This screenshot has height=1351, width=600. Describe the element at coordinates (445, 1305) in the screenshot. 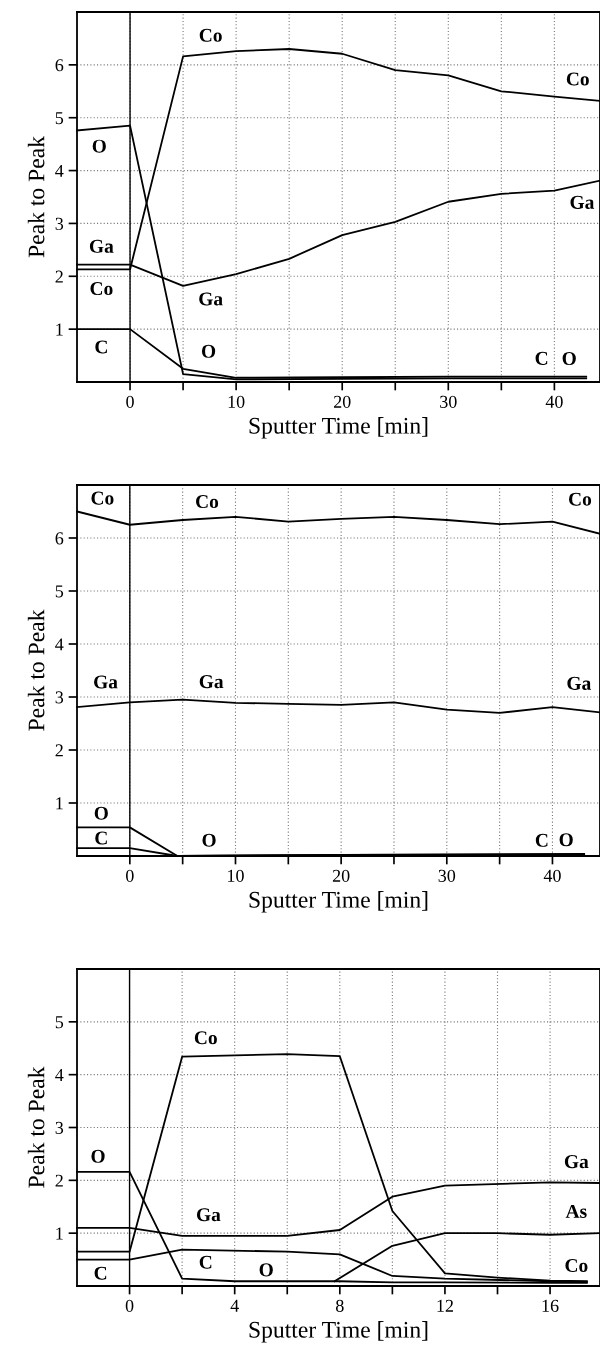

I see `x-tick-label: 12` at that location.